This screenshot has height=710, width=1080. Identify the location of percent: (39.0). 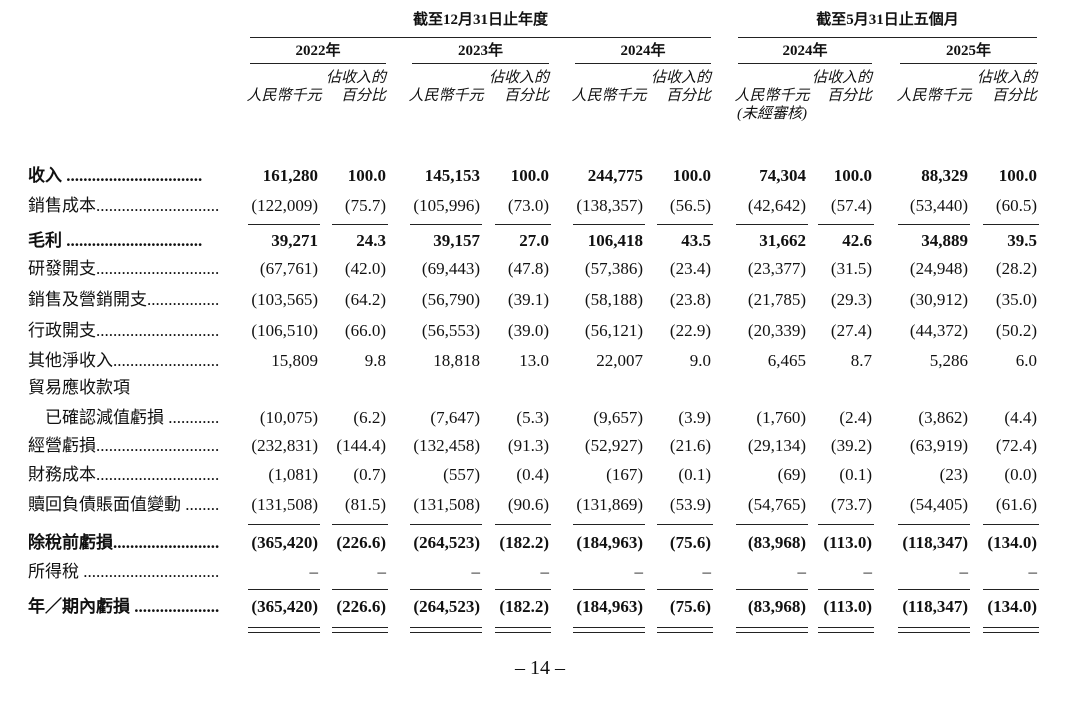
(528, 330).